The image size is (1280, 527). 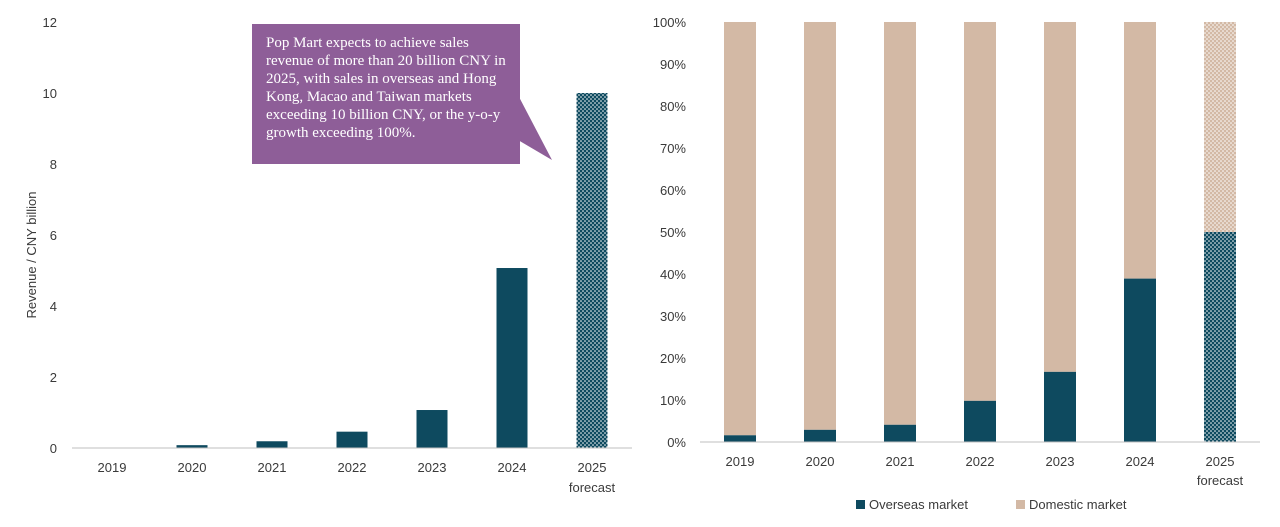 I want to click on y-tick-label: 0%, so click(x=676, y=442).